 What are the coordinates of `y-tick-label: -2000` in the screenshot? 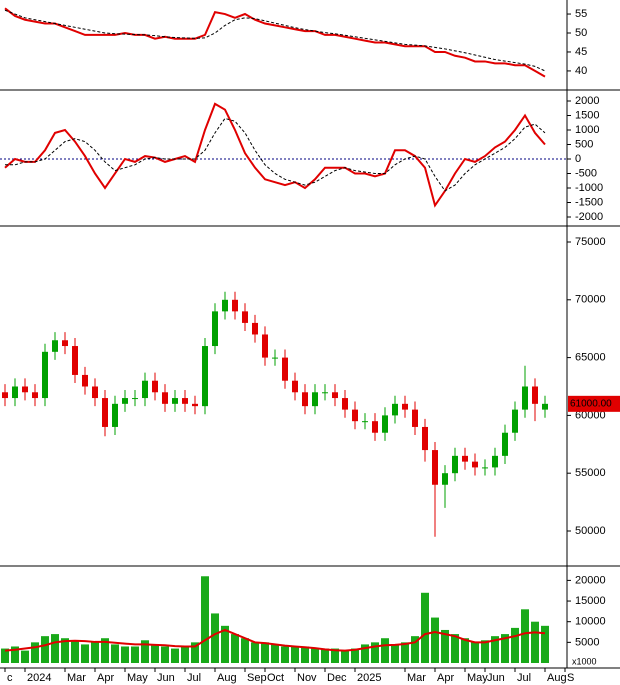 It's located at (589, 217).